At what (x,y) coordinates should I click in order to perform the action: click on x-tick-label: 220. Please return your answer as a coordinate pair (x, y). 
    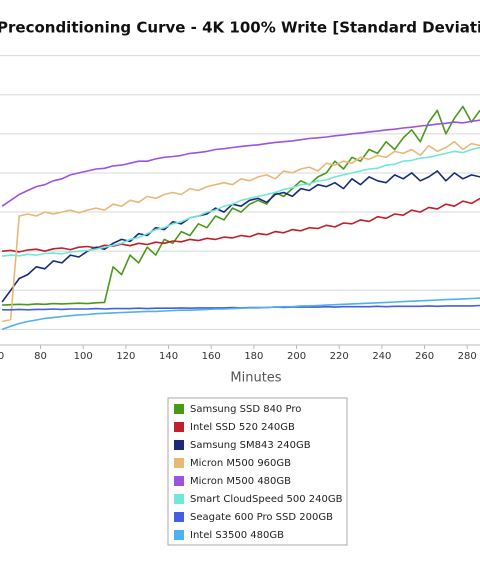
    Looking at the image, I should click on (339, 356).